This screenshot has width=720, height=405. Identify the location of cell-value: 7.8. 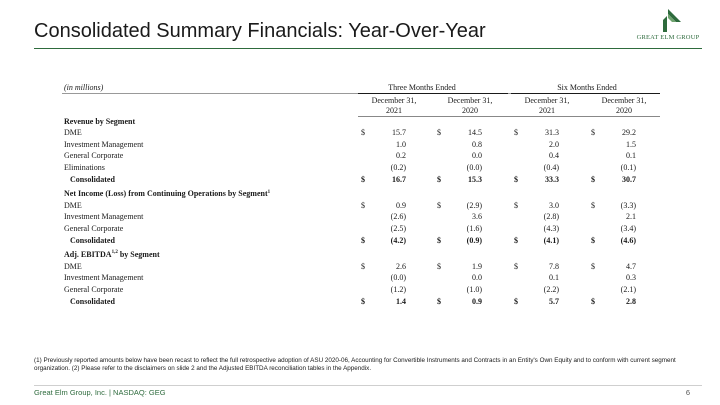
(554, 266).